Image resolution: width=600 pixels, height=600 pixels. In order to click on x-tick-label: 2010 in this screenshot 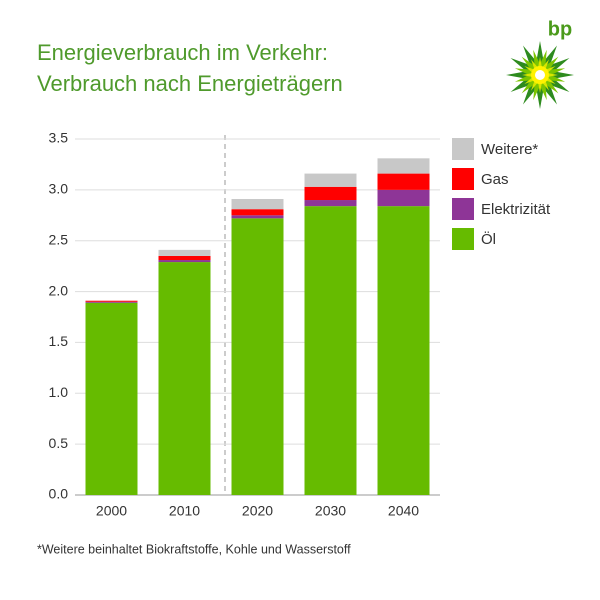, I will do `click(184, 511)`.